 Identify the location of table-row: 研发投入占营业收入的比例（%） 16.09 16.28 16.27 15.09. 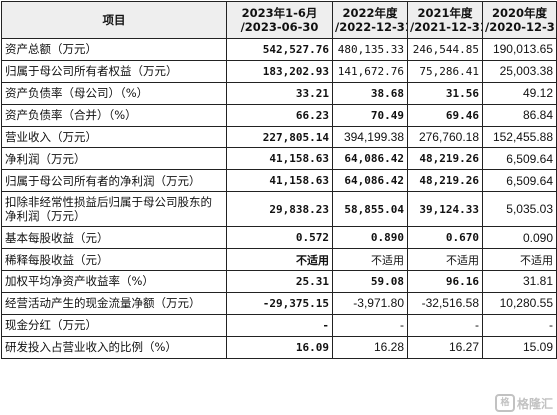
(279, 347).